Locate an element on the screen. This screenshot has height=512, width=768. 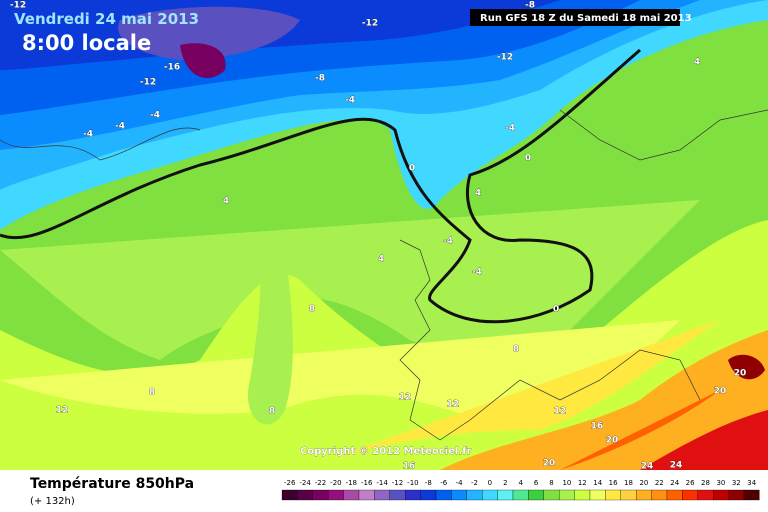
scale-label: 30 is located at coordinates (720, 483).